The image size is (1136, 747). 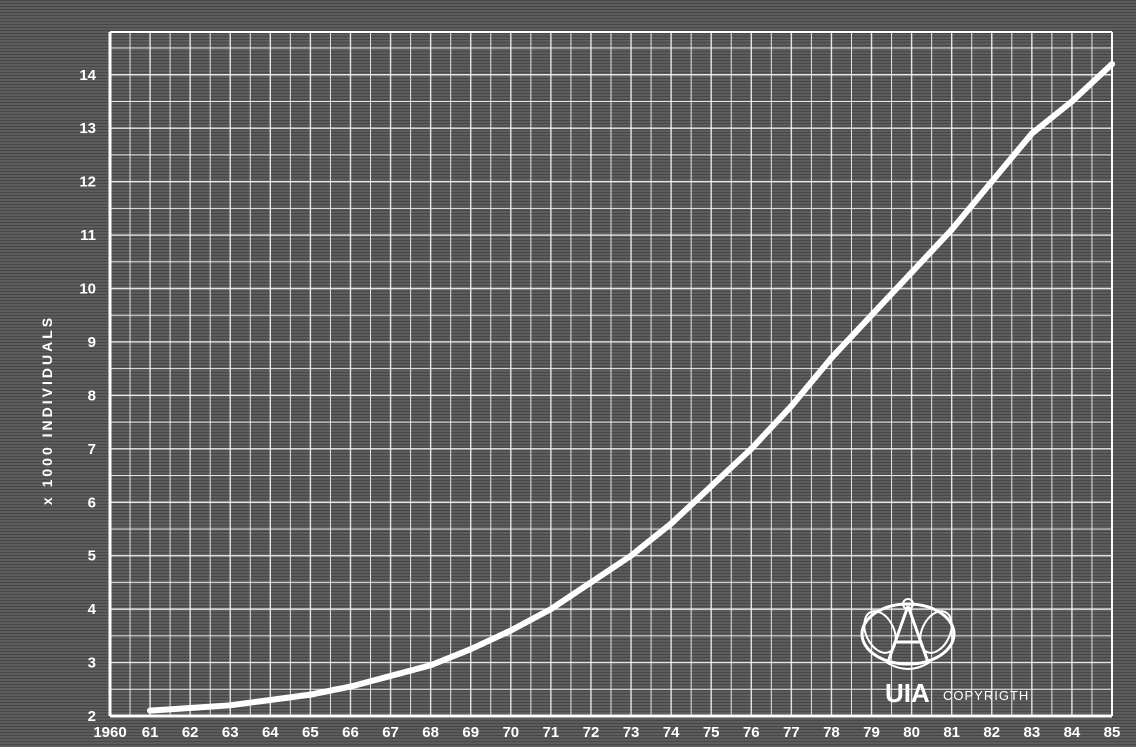 I want to click on y-tick-label: 13, so click(x=87, y=128).